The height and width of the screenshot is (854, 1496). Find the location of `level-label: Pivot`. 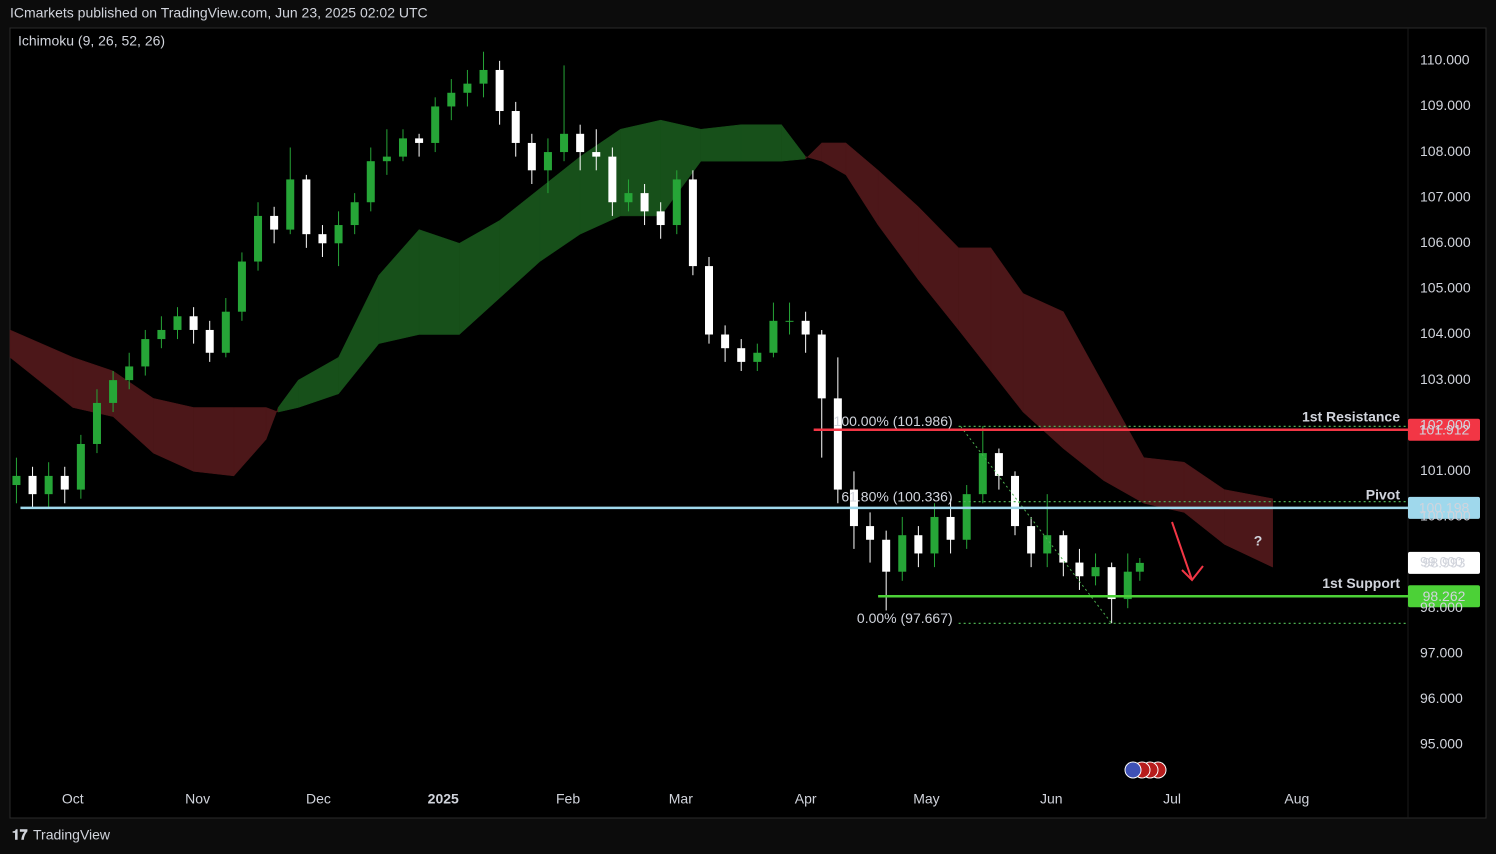

level-label: Pivot is located at coordinates (1383, 495).